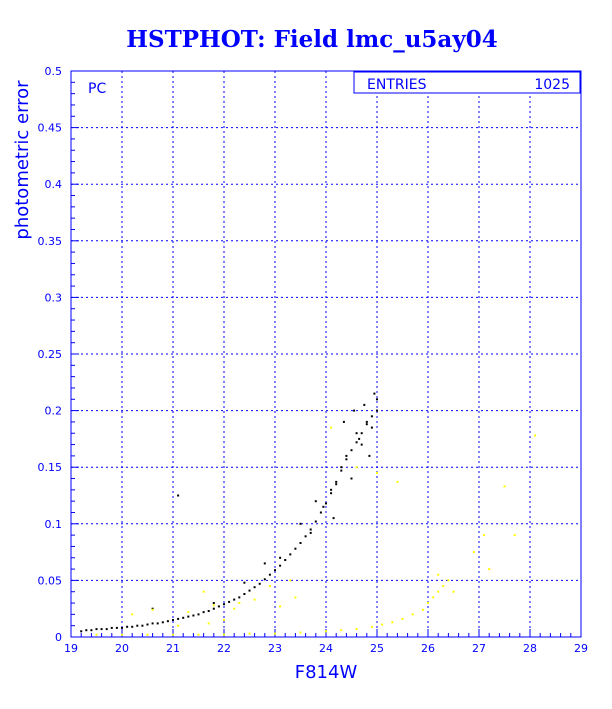 The width and height of the screenshot is (612, 709). I want to click on x-tick-label: 26, so click(428, 648).